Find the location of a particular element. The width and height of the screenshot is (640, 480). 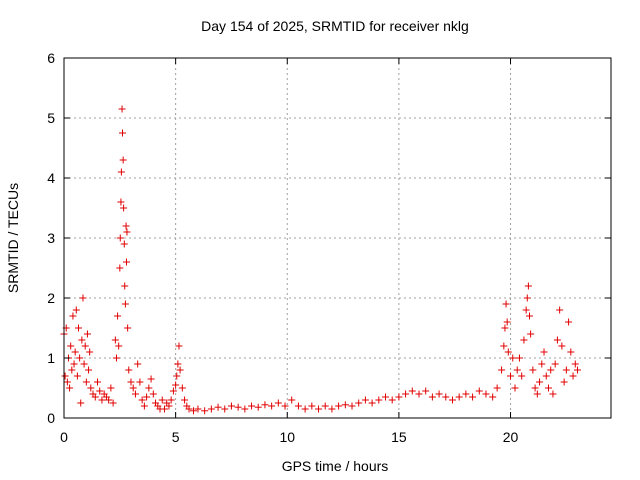

y-tick-label: 3 is located at coordinates (51, 238).